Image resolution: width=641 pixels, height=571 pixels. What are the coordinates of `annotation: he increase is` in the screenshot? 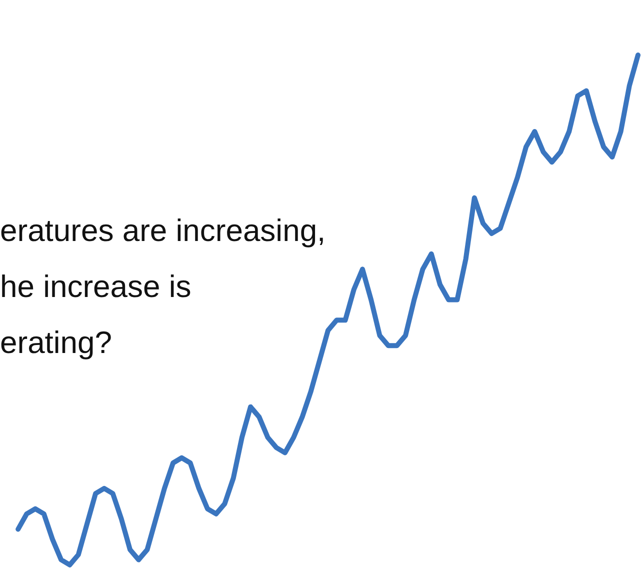 It's located at (96, 286).